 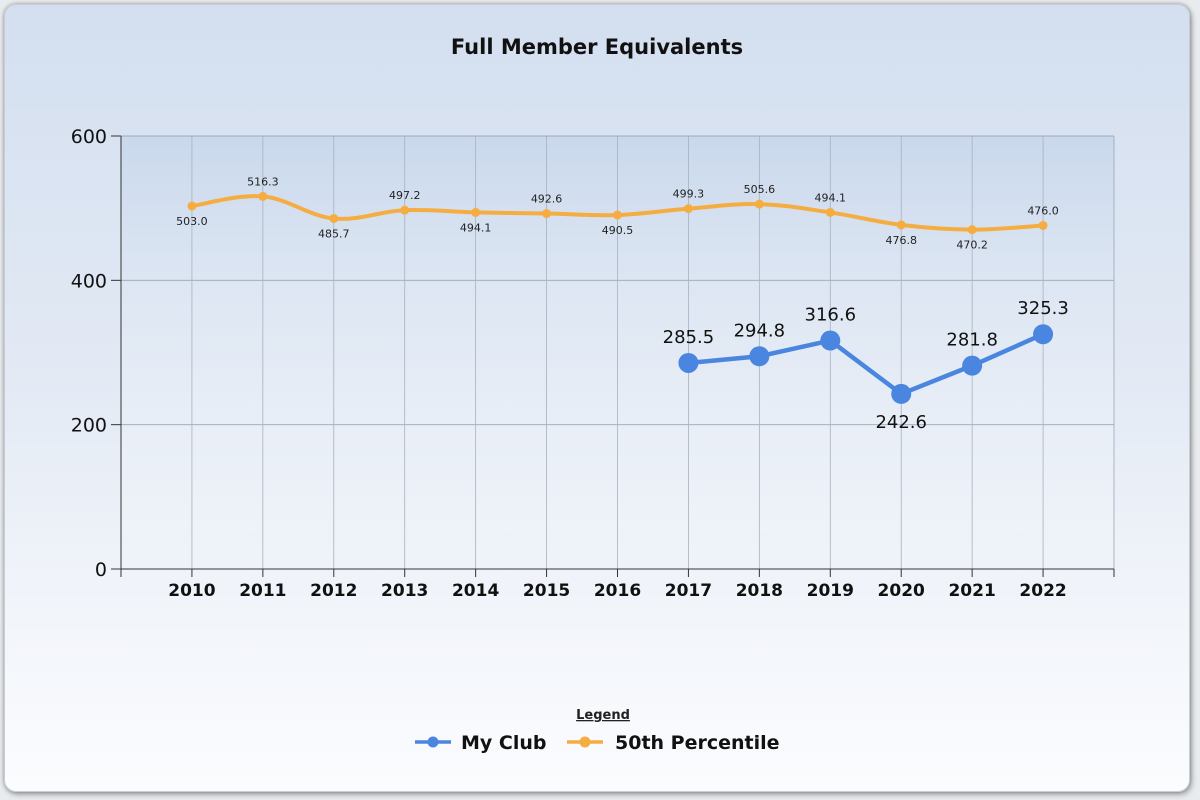 What do you see at coordinates (89, 281) in the screenshot?
I see `y-tick-label: 400` at bounding box center [89, 281].